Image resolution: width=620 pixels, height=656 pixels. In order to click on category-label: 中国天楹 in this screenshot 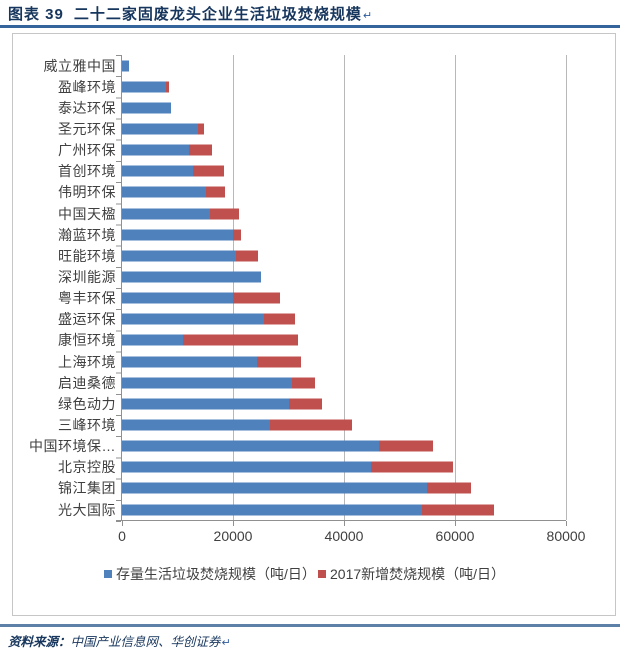, I will do `click(87, 213)`.